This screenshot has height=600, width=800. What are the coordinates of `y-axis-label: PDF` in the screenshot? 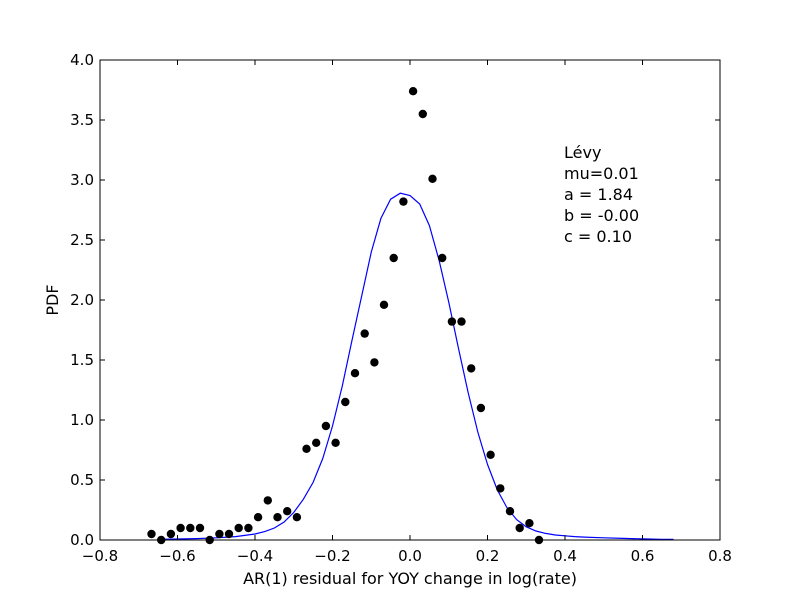 It's located at (52, 299).